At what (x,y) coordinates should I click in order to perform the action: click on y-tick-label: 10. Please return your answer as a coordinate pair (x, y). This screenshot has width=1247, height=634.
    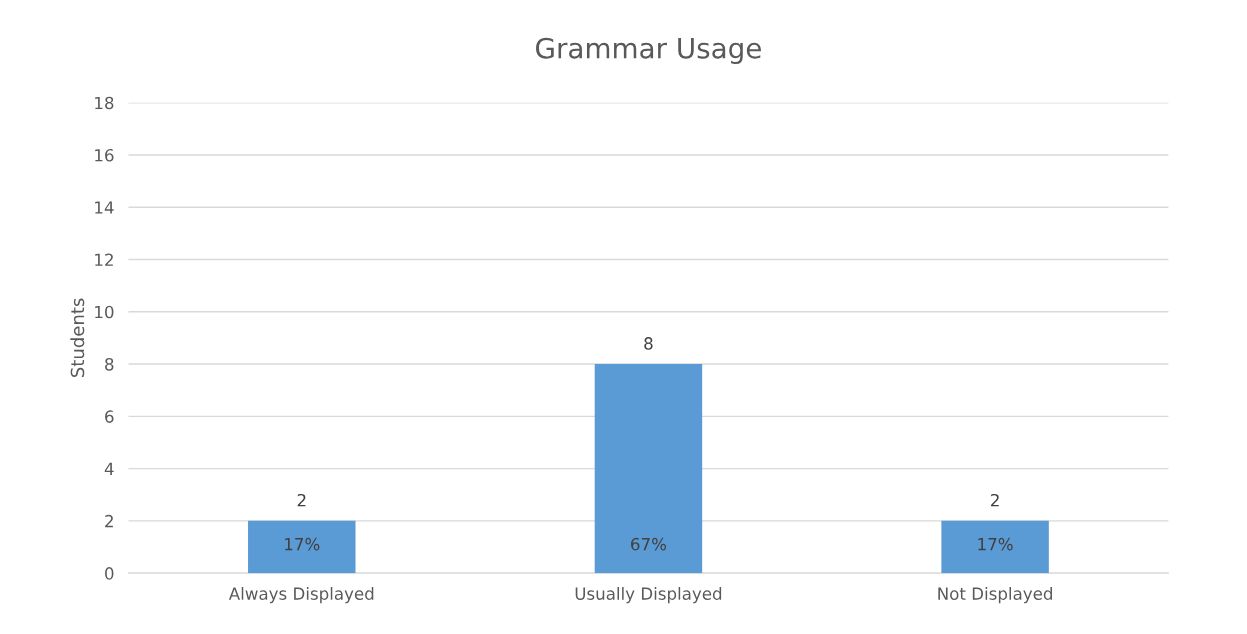
    Looking at the image, I should click on (104, 312).